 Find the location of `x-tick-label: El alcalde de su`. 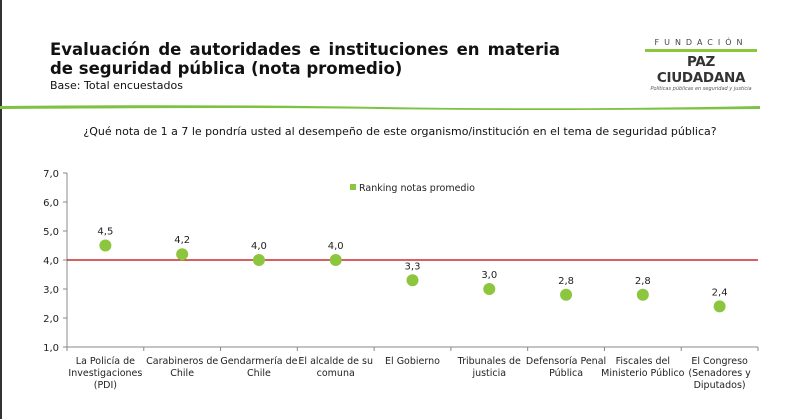

x-tick-label: El alcalde de su is located at coordinates (335, 361).